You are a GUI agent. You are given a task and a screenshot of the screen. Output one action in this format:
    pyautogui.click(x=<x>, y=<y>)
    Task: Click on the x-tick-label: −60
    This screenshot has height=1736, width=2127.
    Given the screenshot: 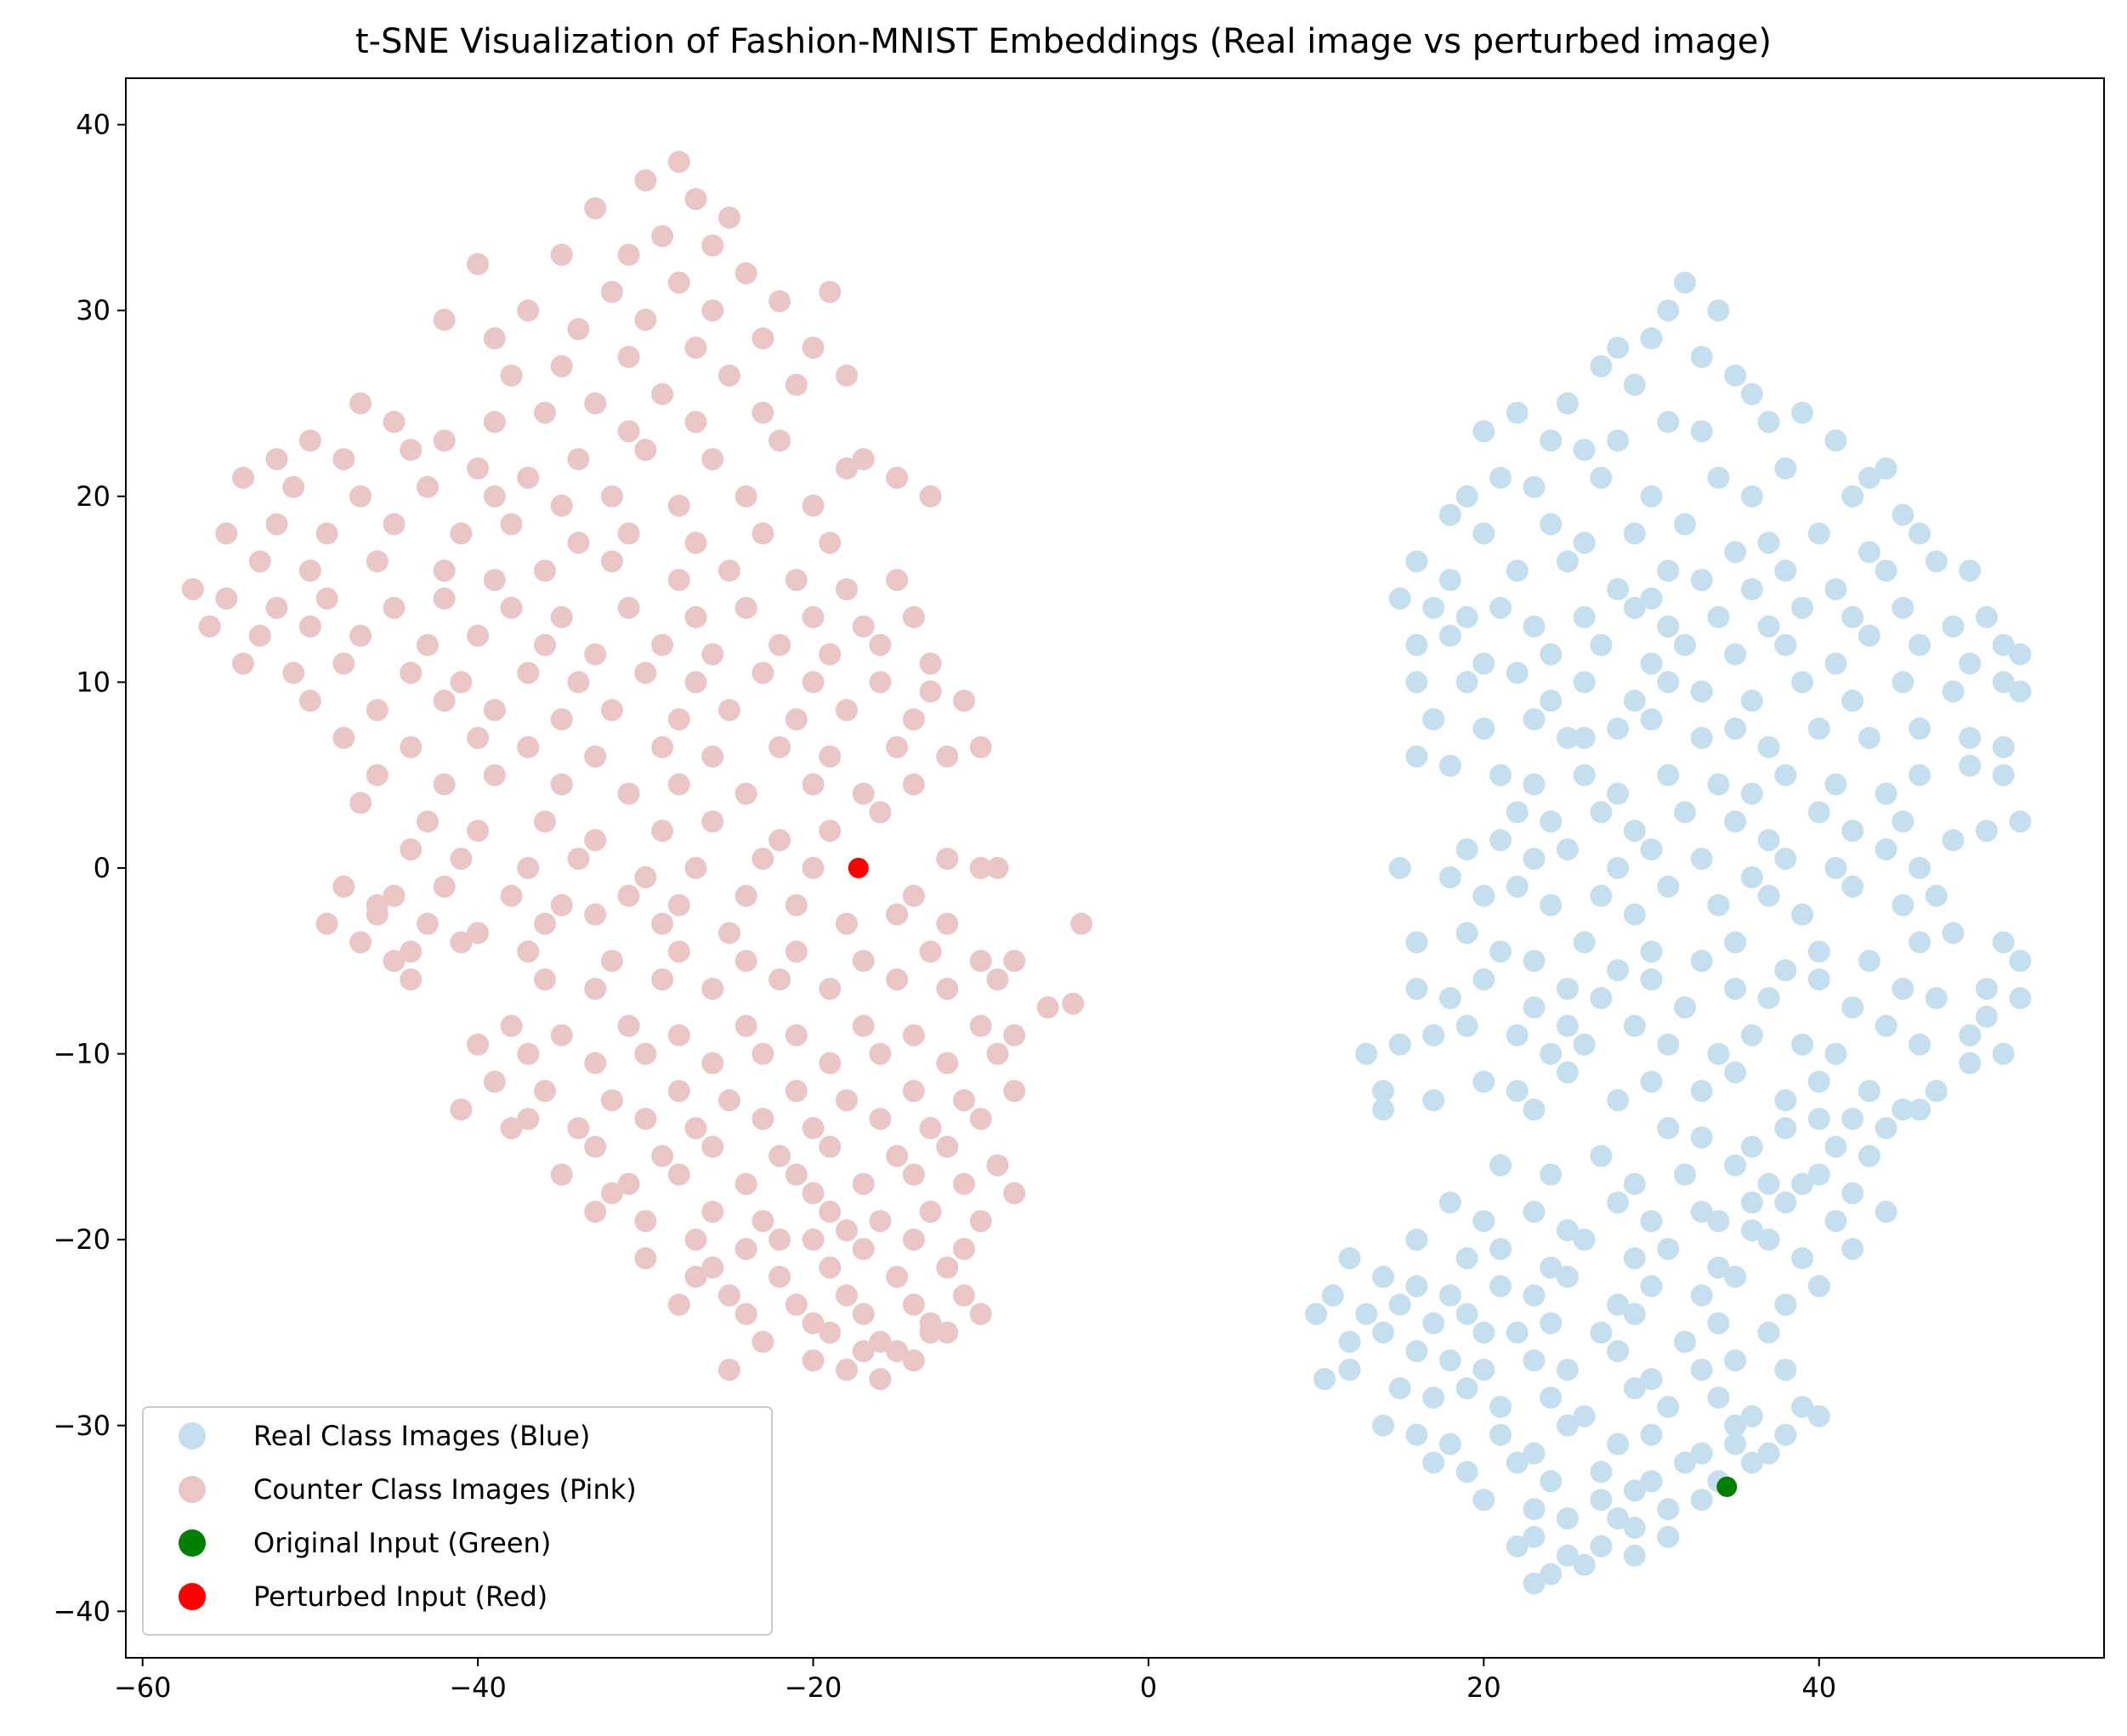 What is the action you would take?
    pyautogui.click(x=143, y=1688)
    